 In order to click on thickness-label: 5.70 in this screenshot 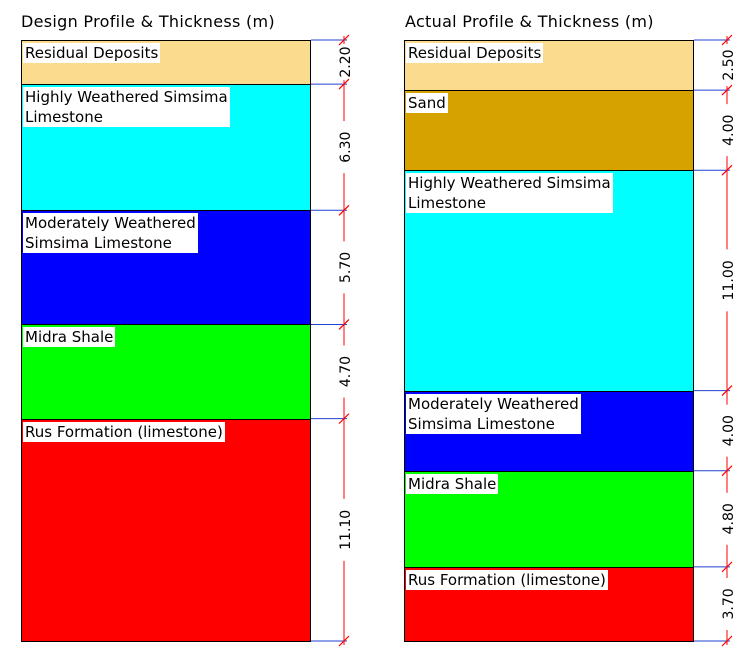, I will do `click(346, 267)`.